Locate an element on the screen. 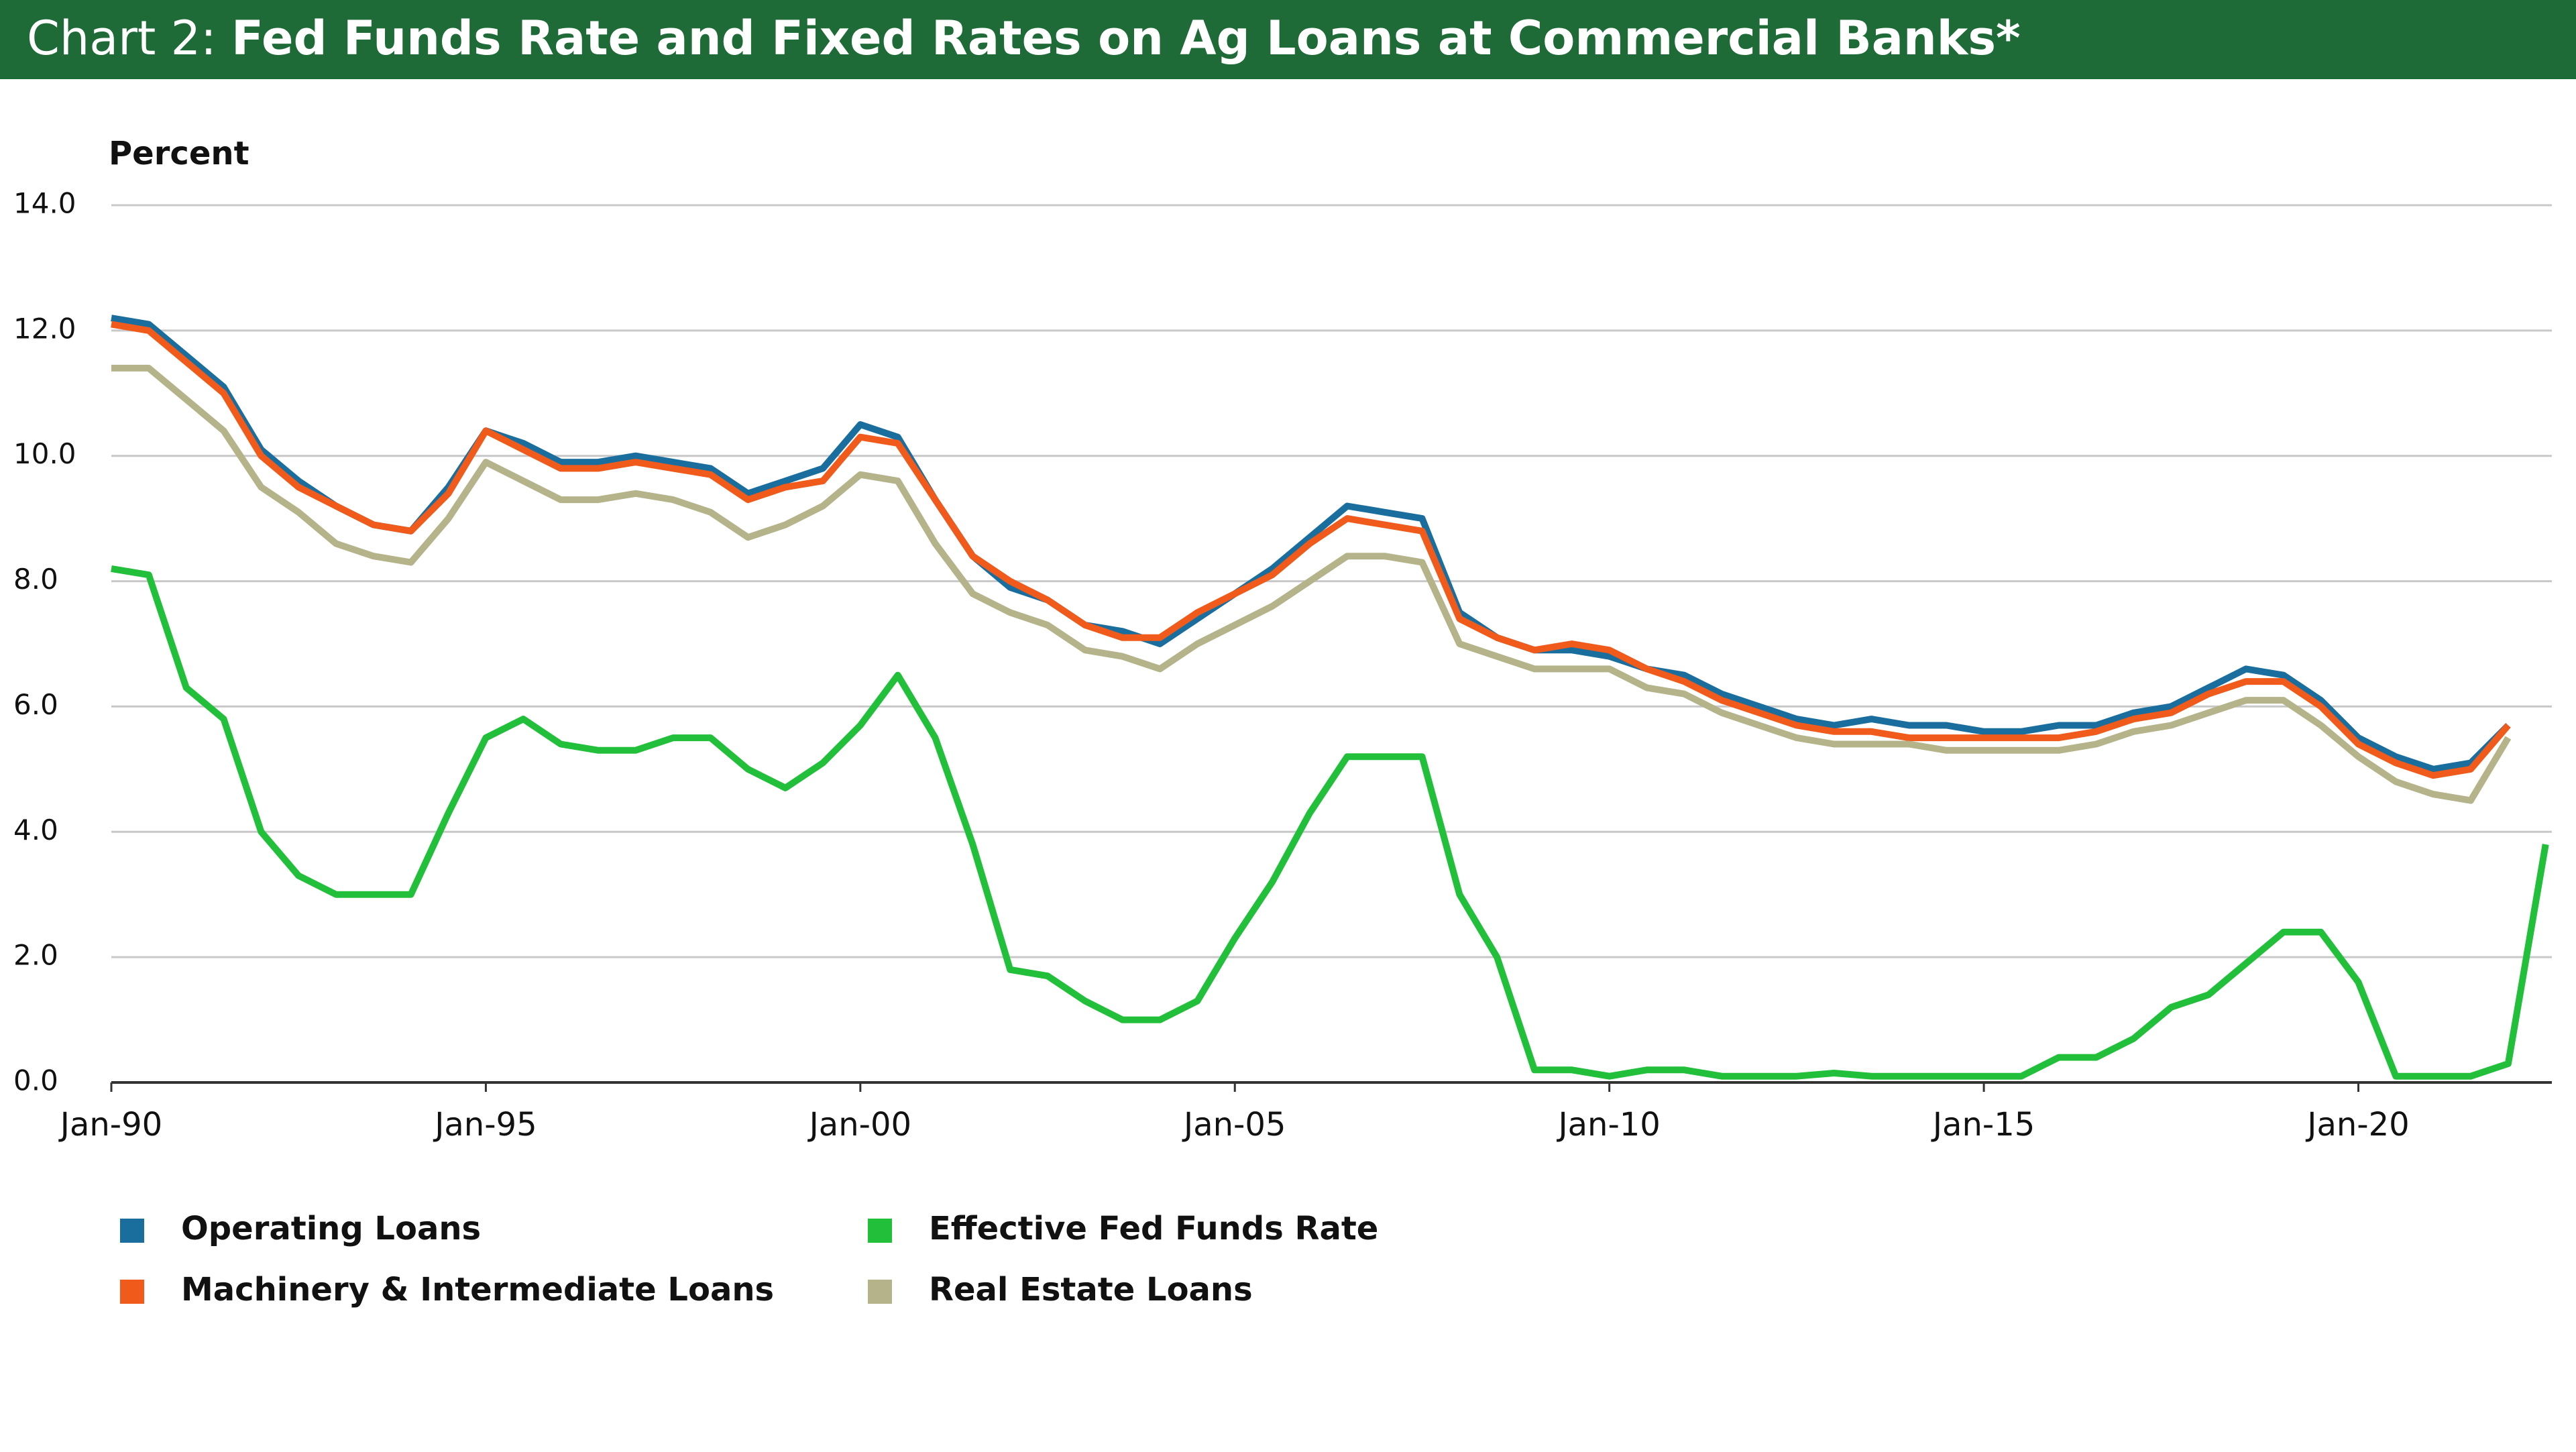  x-tick-label: Jan-90 is located at coordinates (110, 1124).